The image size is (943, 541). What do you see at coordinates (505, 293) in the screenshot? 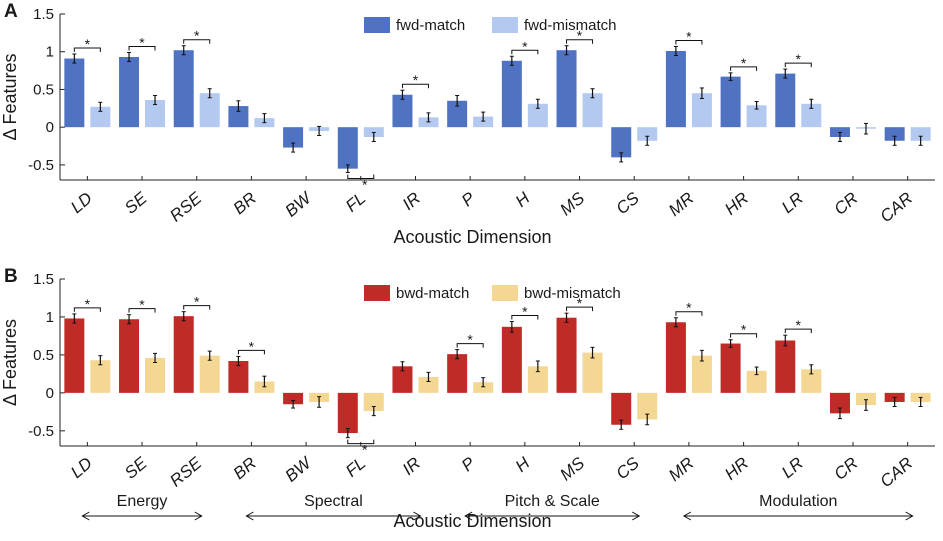
I see `legend-swatch-bwd-mismatch` at bounding box center [505, 293].